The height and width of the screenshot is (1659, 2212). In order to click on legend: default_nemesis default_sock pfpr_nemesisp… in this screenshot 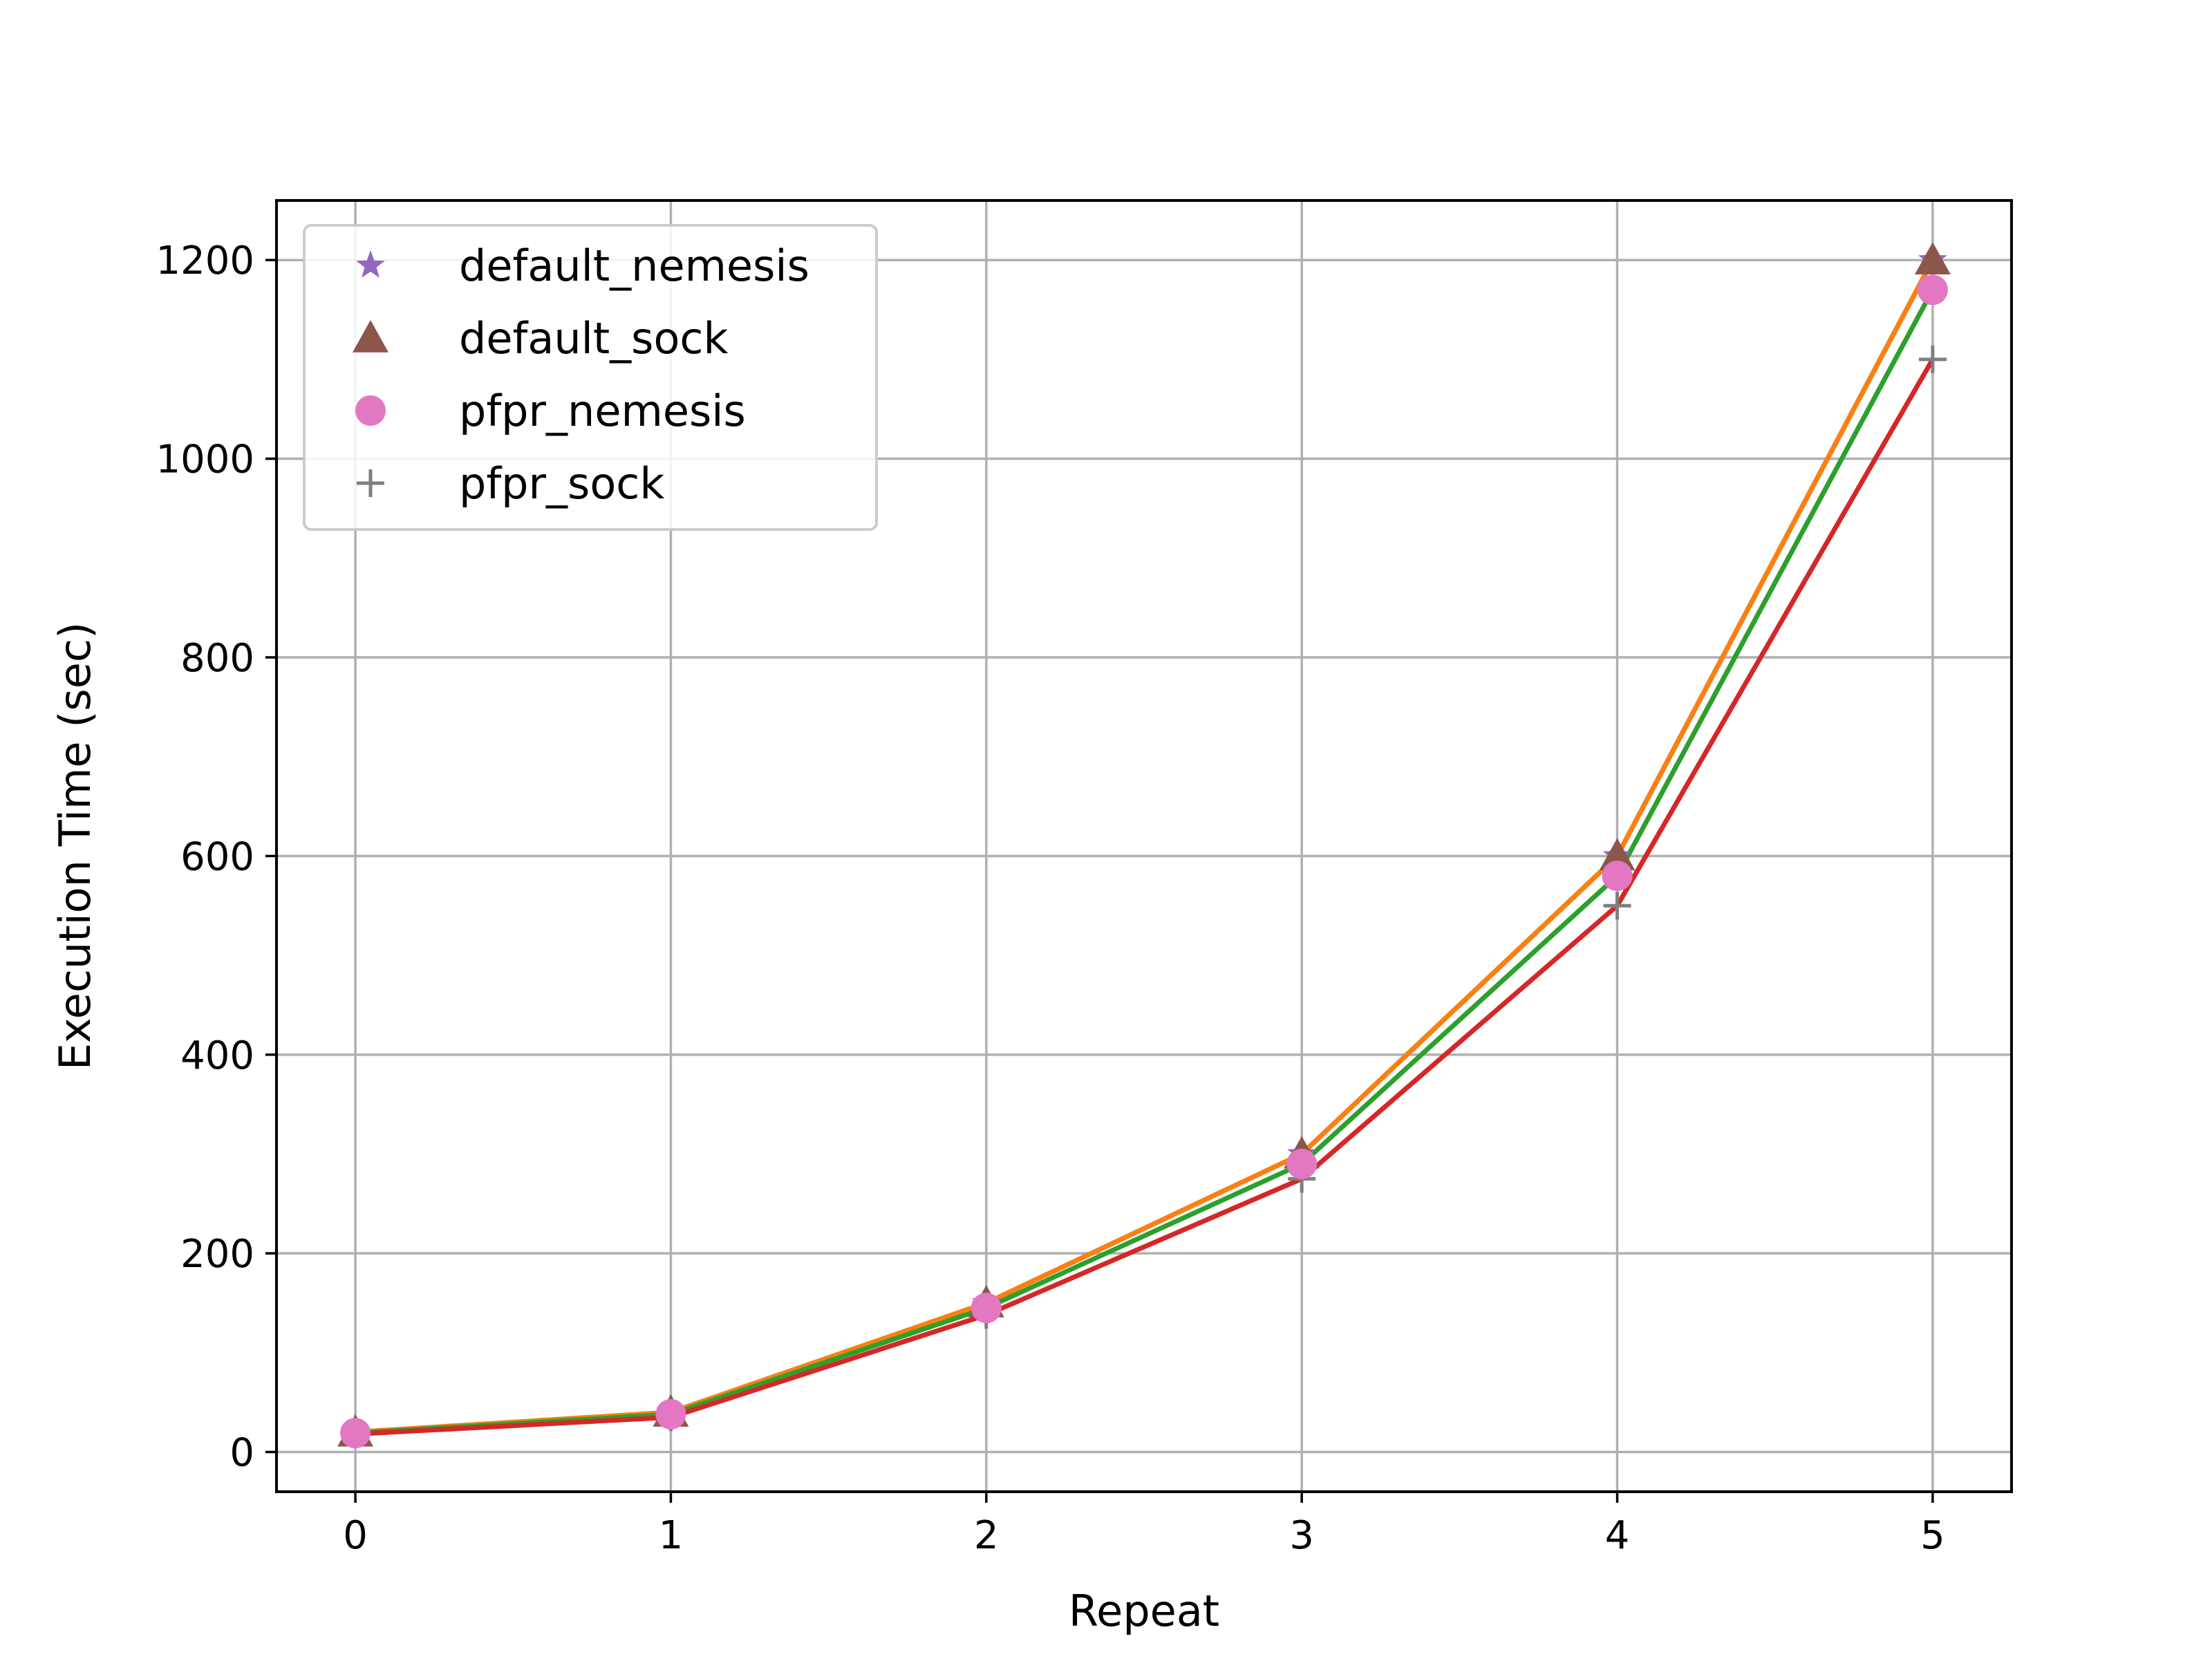, I will do `click(590, 378)`.